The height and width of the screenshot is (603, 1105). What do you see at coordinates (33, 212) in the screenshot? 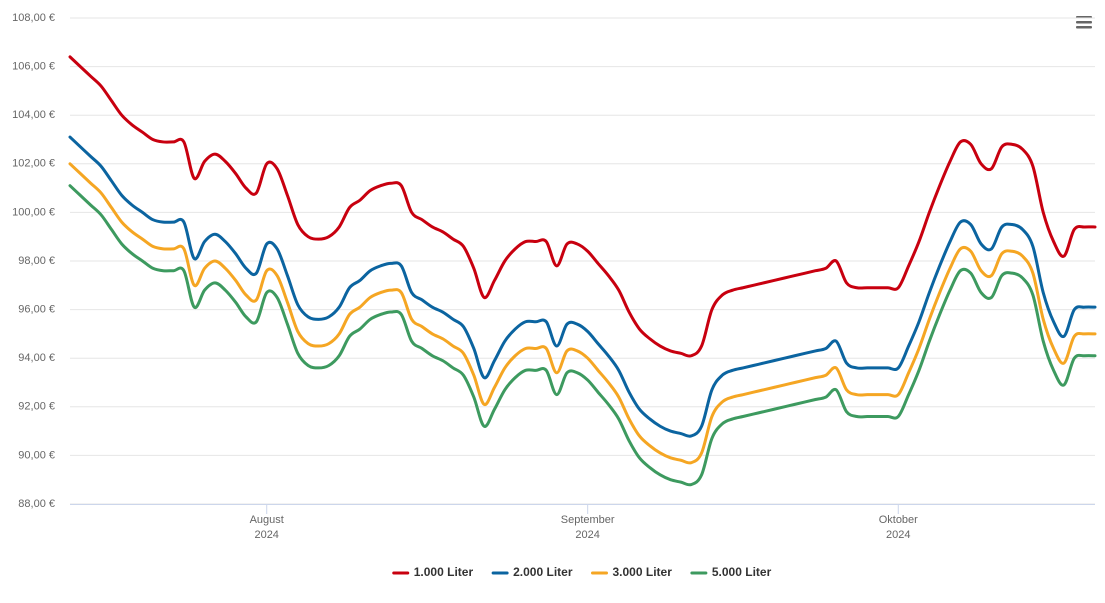
I see `y-tick-label: 100,00 €` at bounding box center [33, 212].